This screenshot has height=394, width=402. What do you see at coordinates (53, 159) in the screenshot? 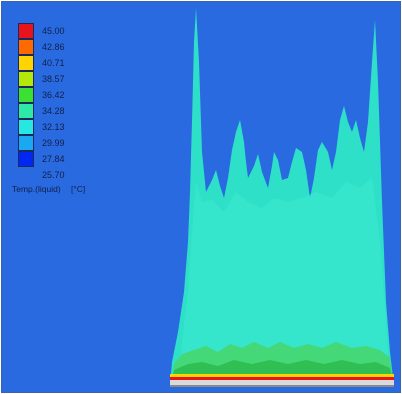
I see `legend-tick: 27.84` at bounding box center [53, 159].